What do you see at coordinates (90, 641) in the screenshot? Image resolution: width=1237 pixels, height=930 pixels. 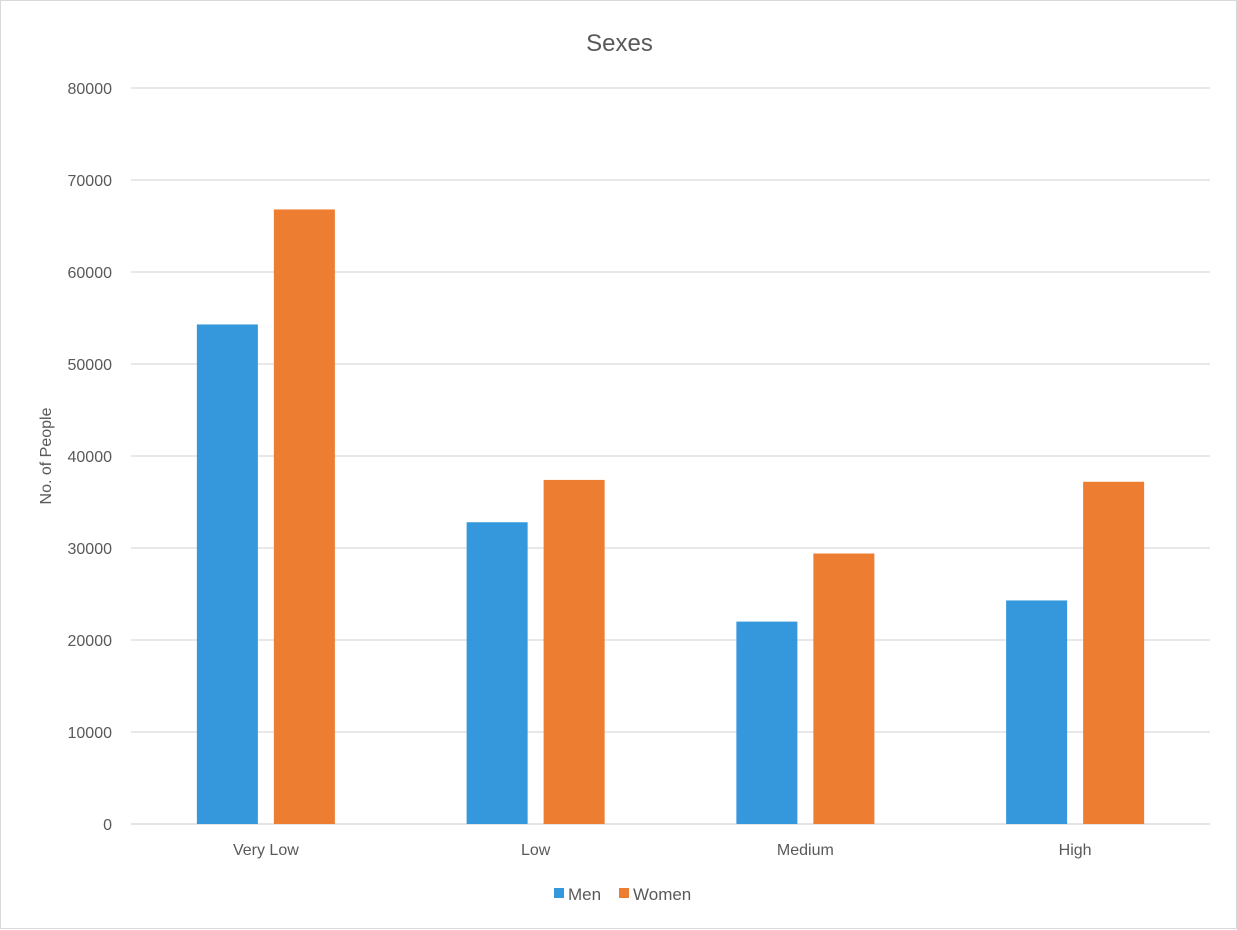 I see `y-tick-label: 20000` at bounding box center [90, 641].